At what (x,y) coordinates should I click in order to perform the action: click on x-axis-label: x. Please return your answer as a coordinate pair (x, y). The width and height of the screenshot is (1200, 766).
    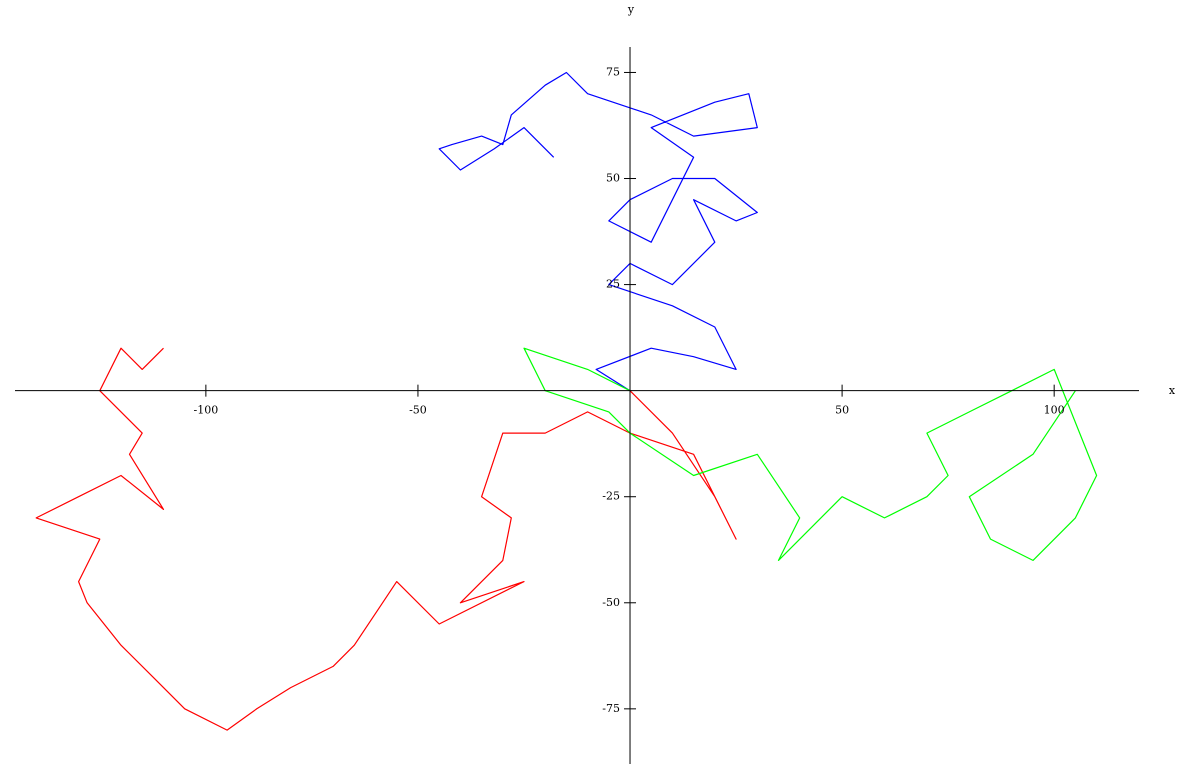
    Looking at the image, I should click on (1172, 390).